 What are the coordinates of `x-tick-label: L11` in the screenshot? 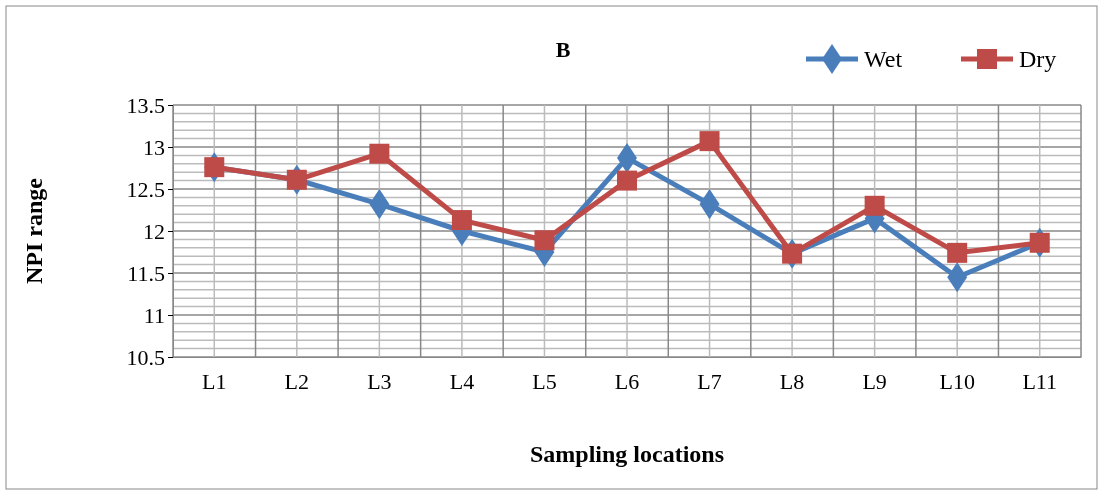 It's located at (1040, 381).